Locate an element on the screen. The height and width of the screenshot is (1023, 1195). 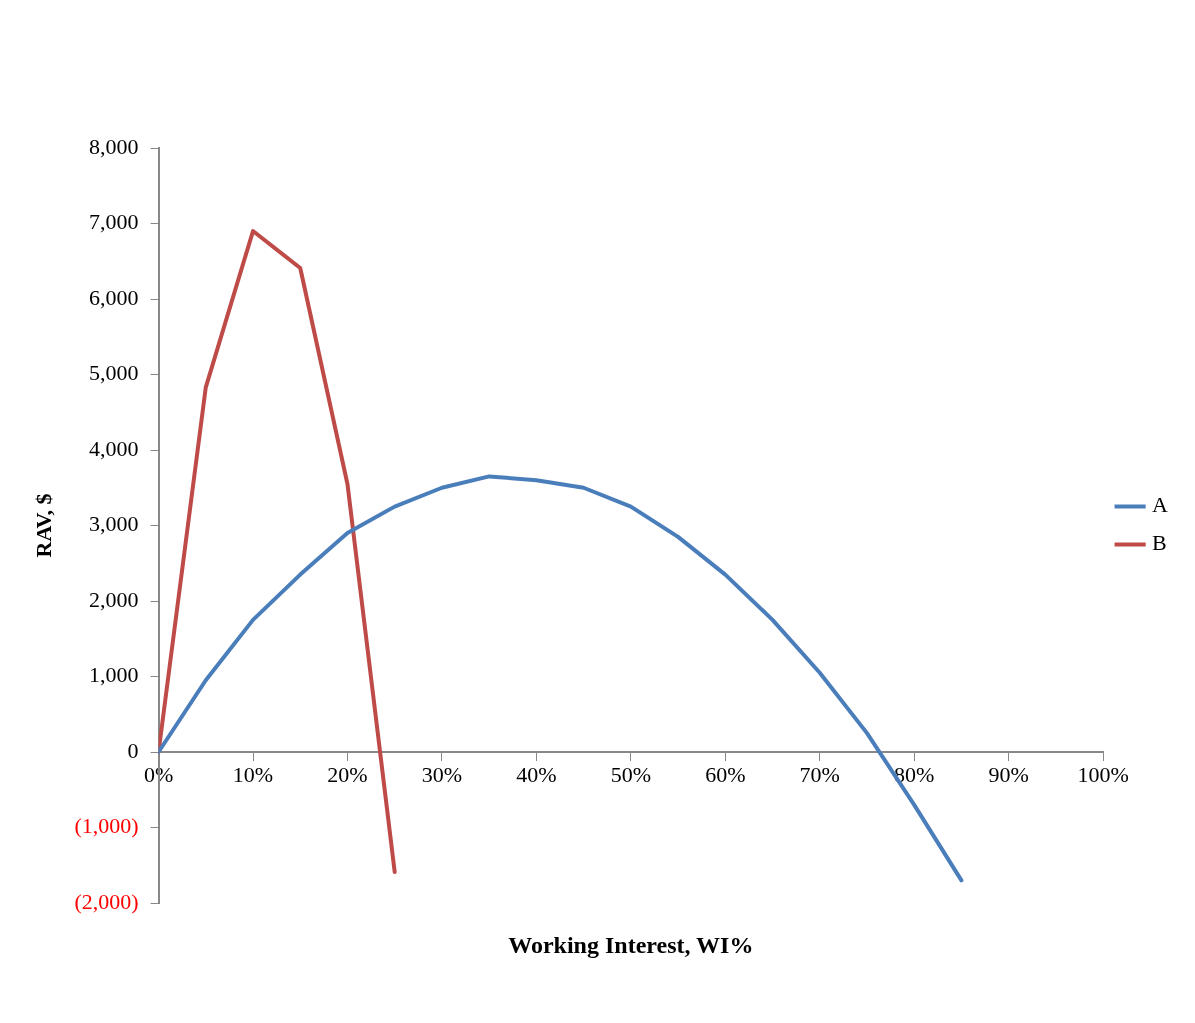
x-tick-label: 50% is located at coordinates (630, 774).